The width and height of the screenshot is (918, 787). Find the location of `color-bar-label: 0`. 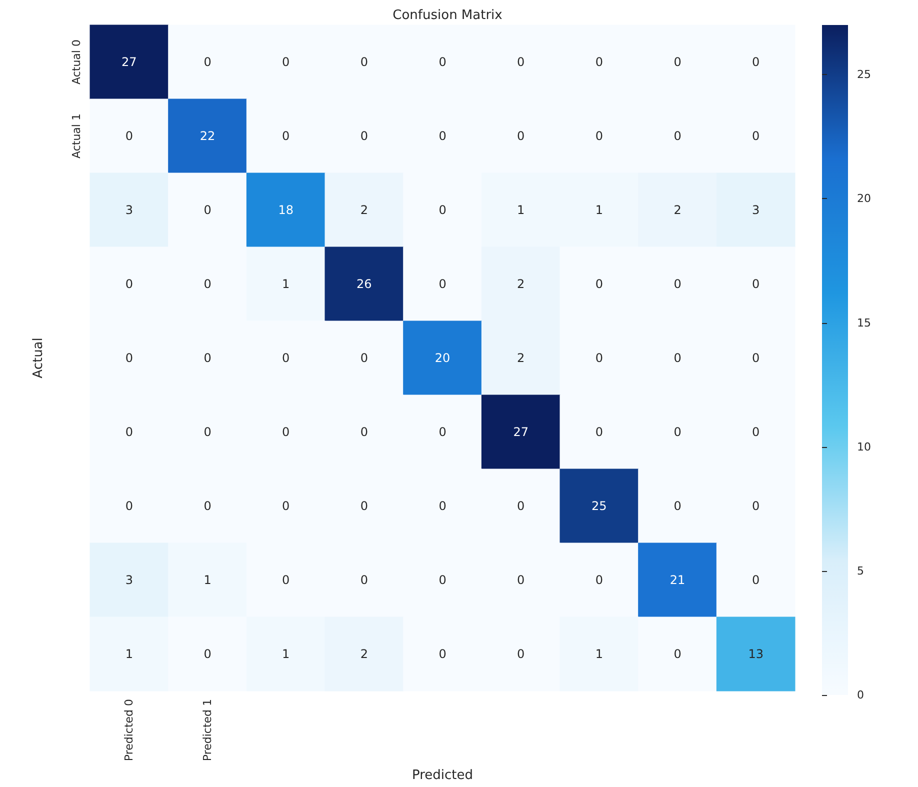

color-bar-label: 0 is located at coordinates (860, 695).